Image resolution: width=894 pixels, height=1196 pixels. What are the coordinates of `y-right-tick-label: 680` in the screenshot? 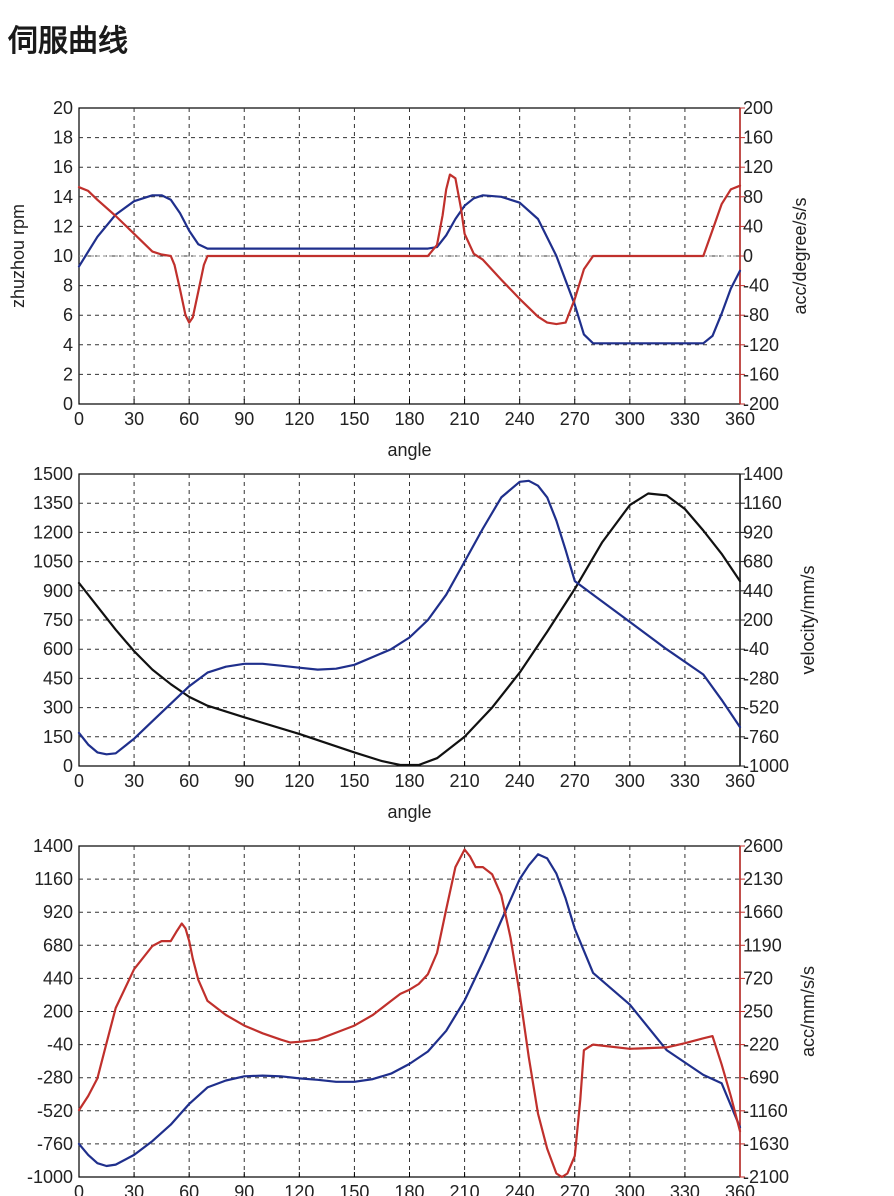 It's located at (758, 562).